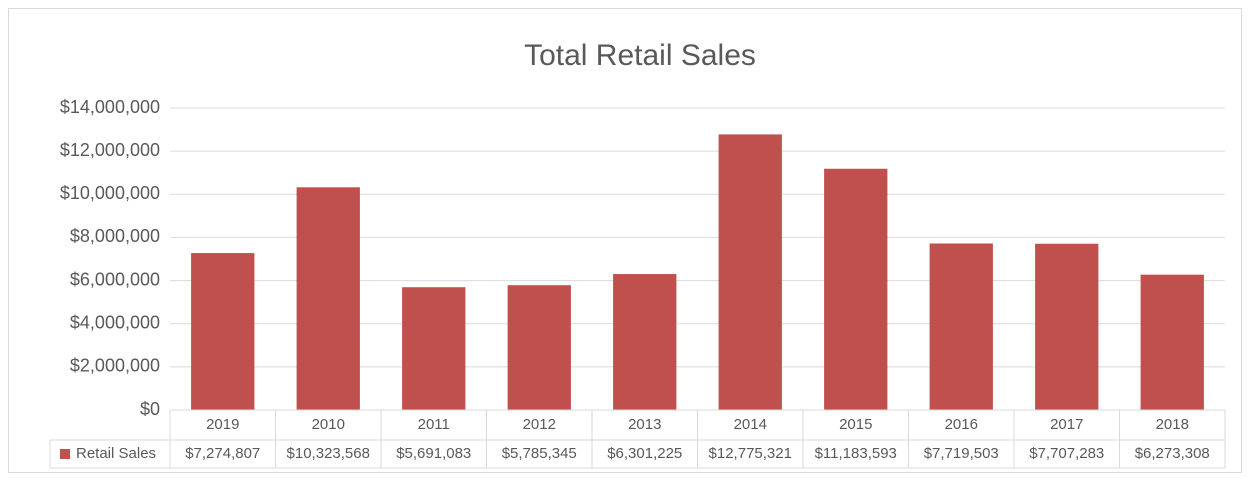  I want to click on x-tick-label: 2018, so click(1172, 424).